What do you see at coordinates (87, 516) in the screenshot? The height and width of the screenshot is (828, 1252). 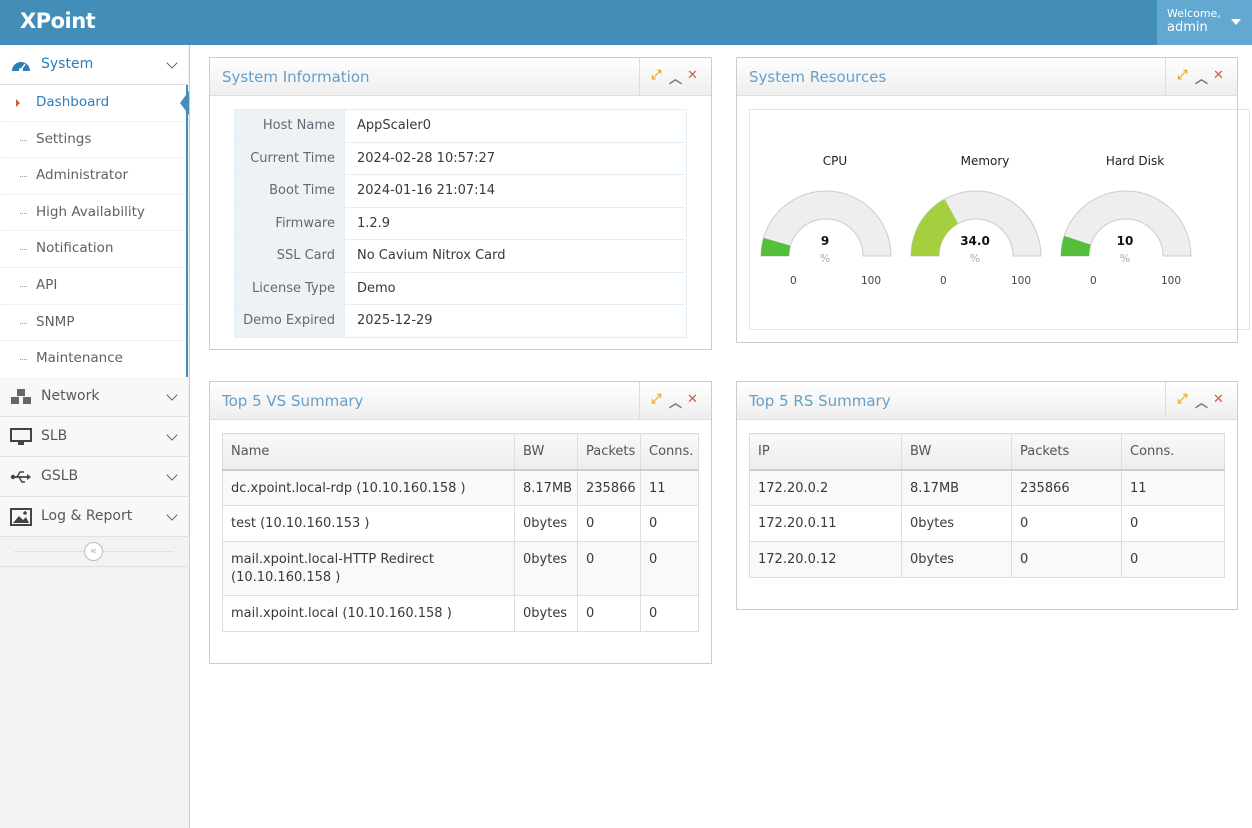 I see `sidebar-item-label: Log & Report` at bounding box center [87, 516].